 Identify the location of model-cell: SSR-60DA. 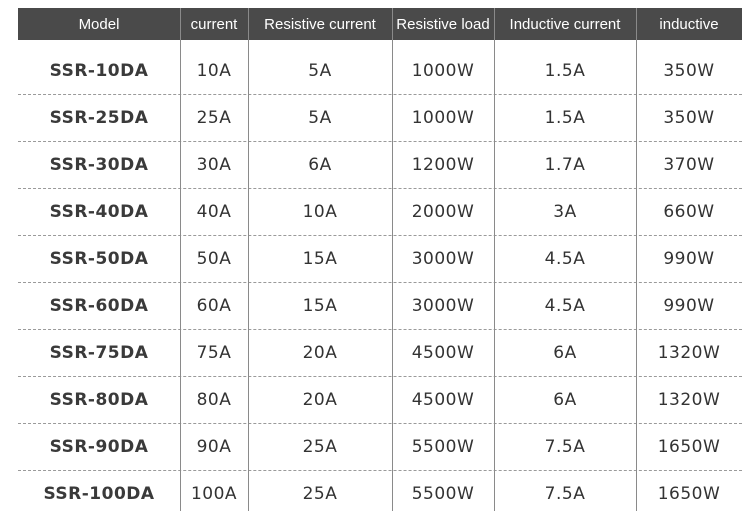
(99, 305).